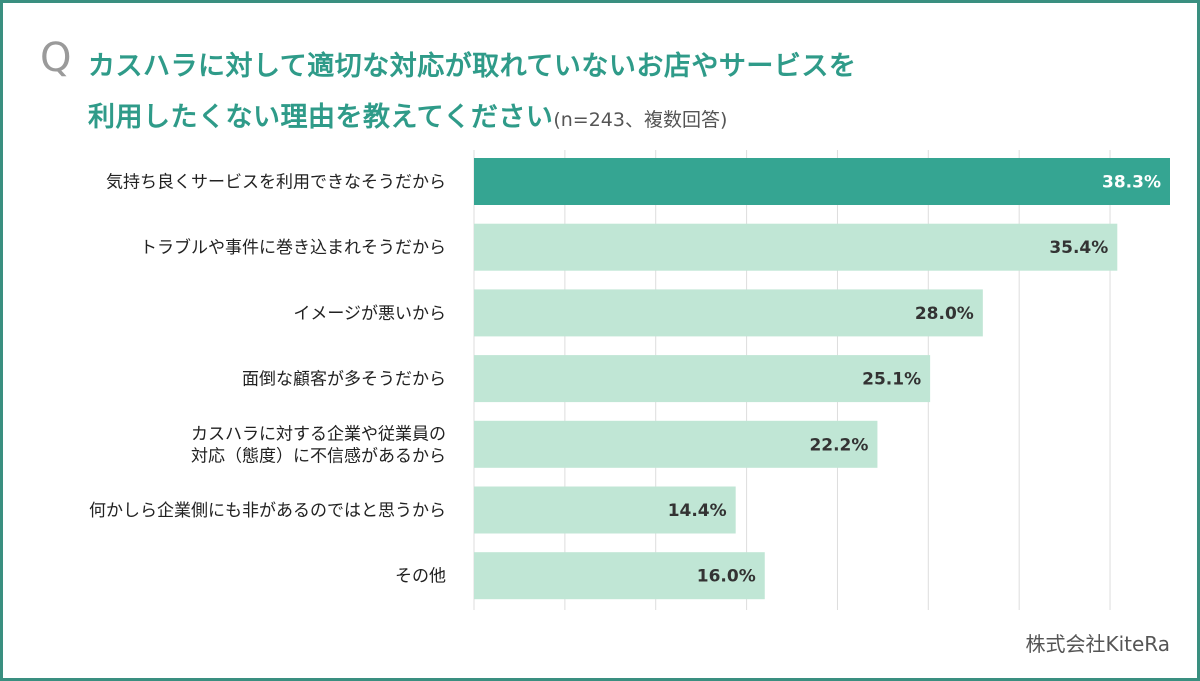  Describe the element at coordinates (276, 183) in the screenshot. I see `category-label-1: 気持ち良くサービスを利用できなそうだから` at that location.